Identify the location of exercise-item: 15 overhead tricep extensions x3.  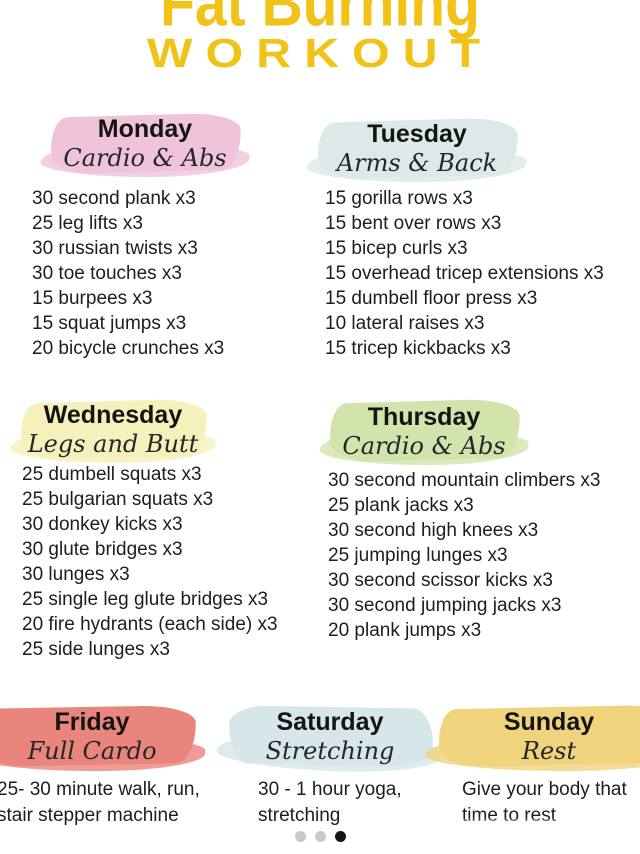
(464, 273).